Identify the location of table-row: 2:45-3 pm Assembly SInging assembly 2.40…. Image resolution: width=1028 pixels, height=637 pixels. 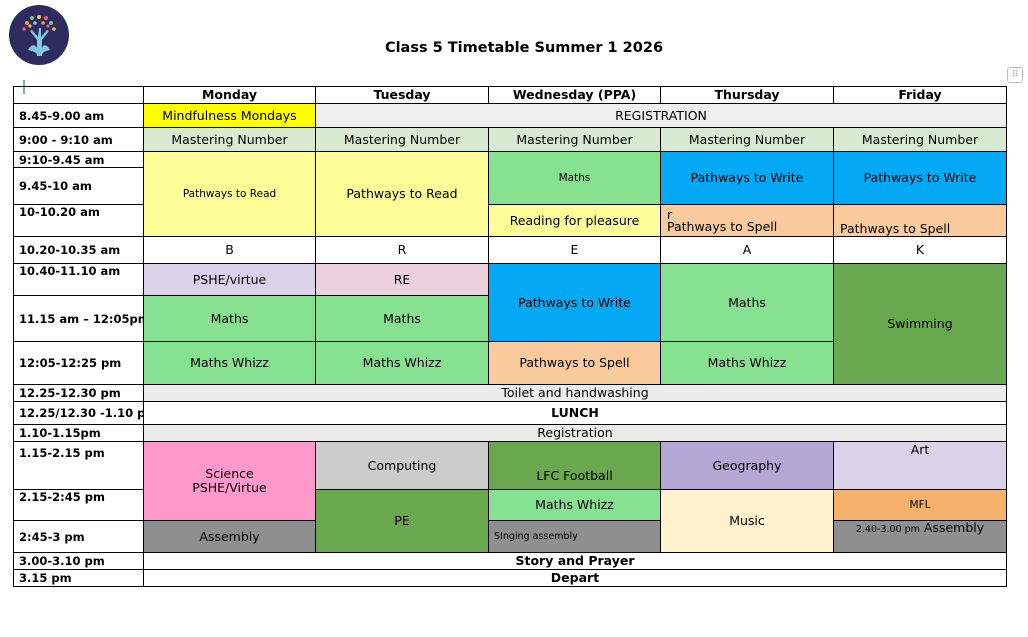
(510, 536).